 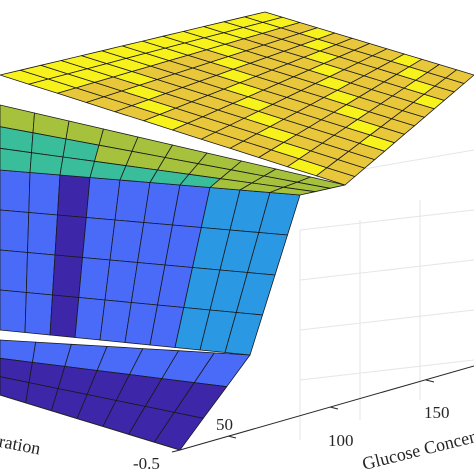 What do you see at coordinates (146, 463) in the screenshot?
I see `y-tick-label: -0.5` at bounding box center [146, 463].